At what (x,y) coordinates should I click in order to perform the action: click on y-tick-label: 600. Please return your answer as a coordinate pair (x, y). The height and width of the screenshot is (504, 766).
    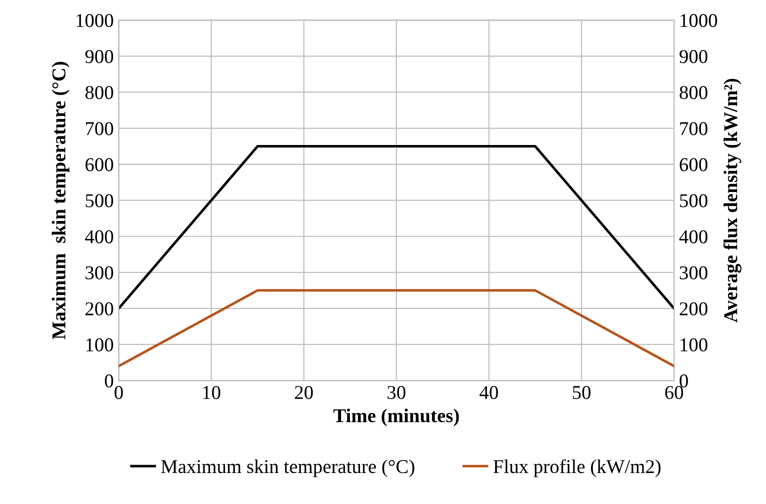
    Looking at the image, I should click on (100, 165).